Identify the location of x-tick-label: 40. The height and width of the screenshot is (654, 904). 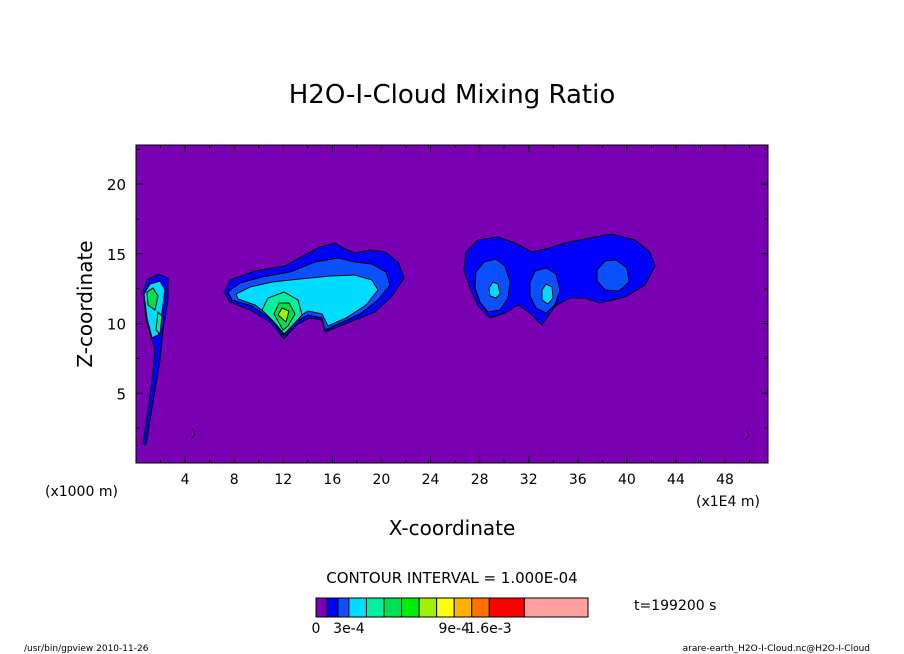
(627, 480).